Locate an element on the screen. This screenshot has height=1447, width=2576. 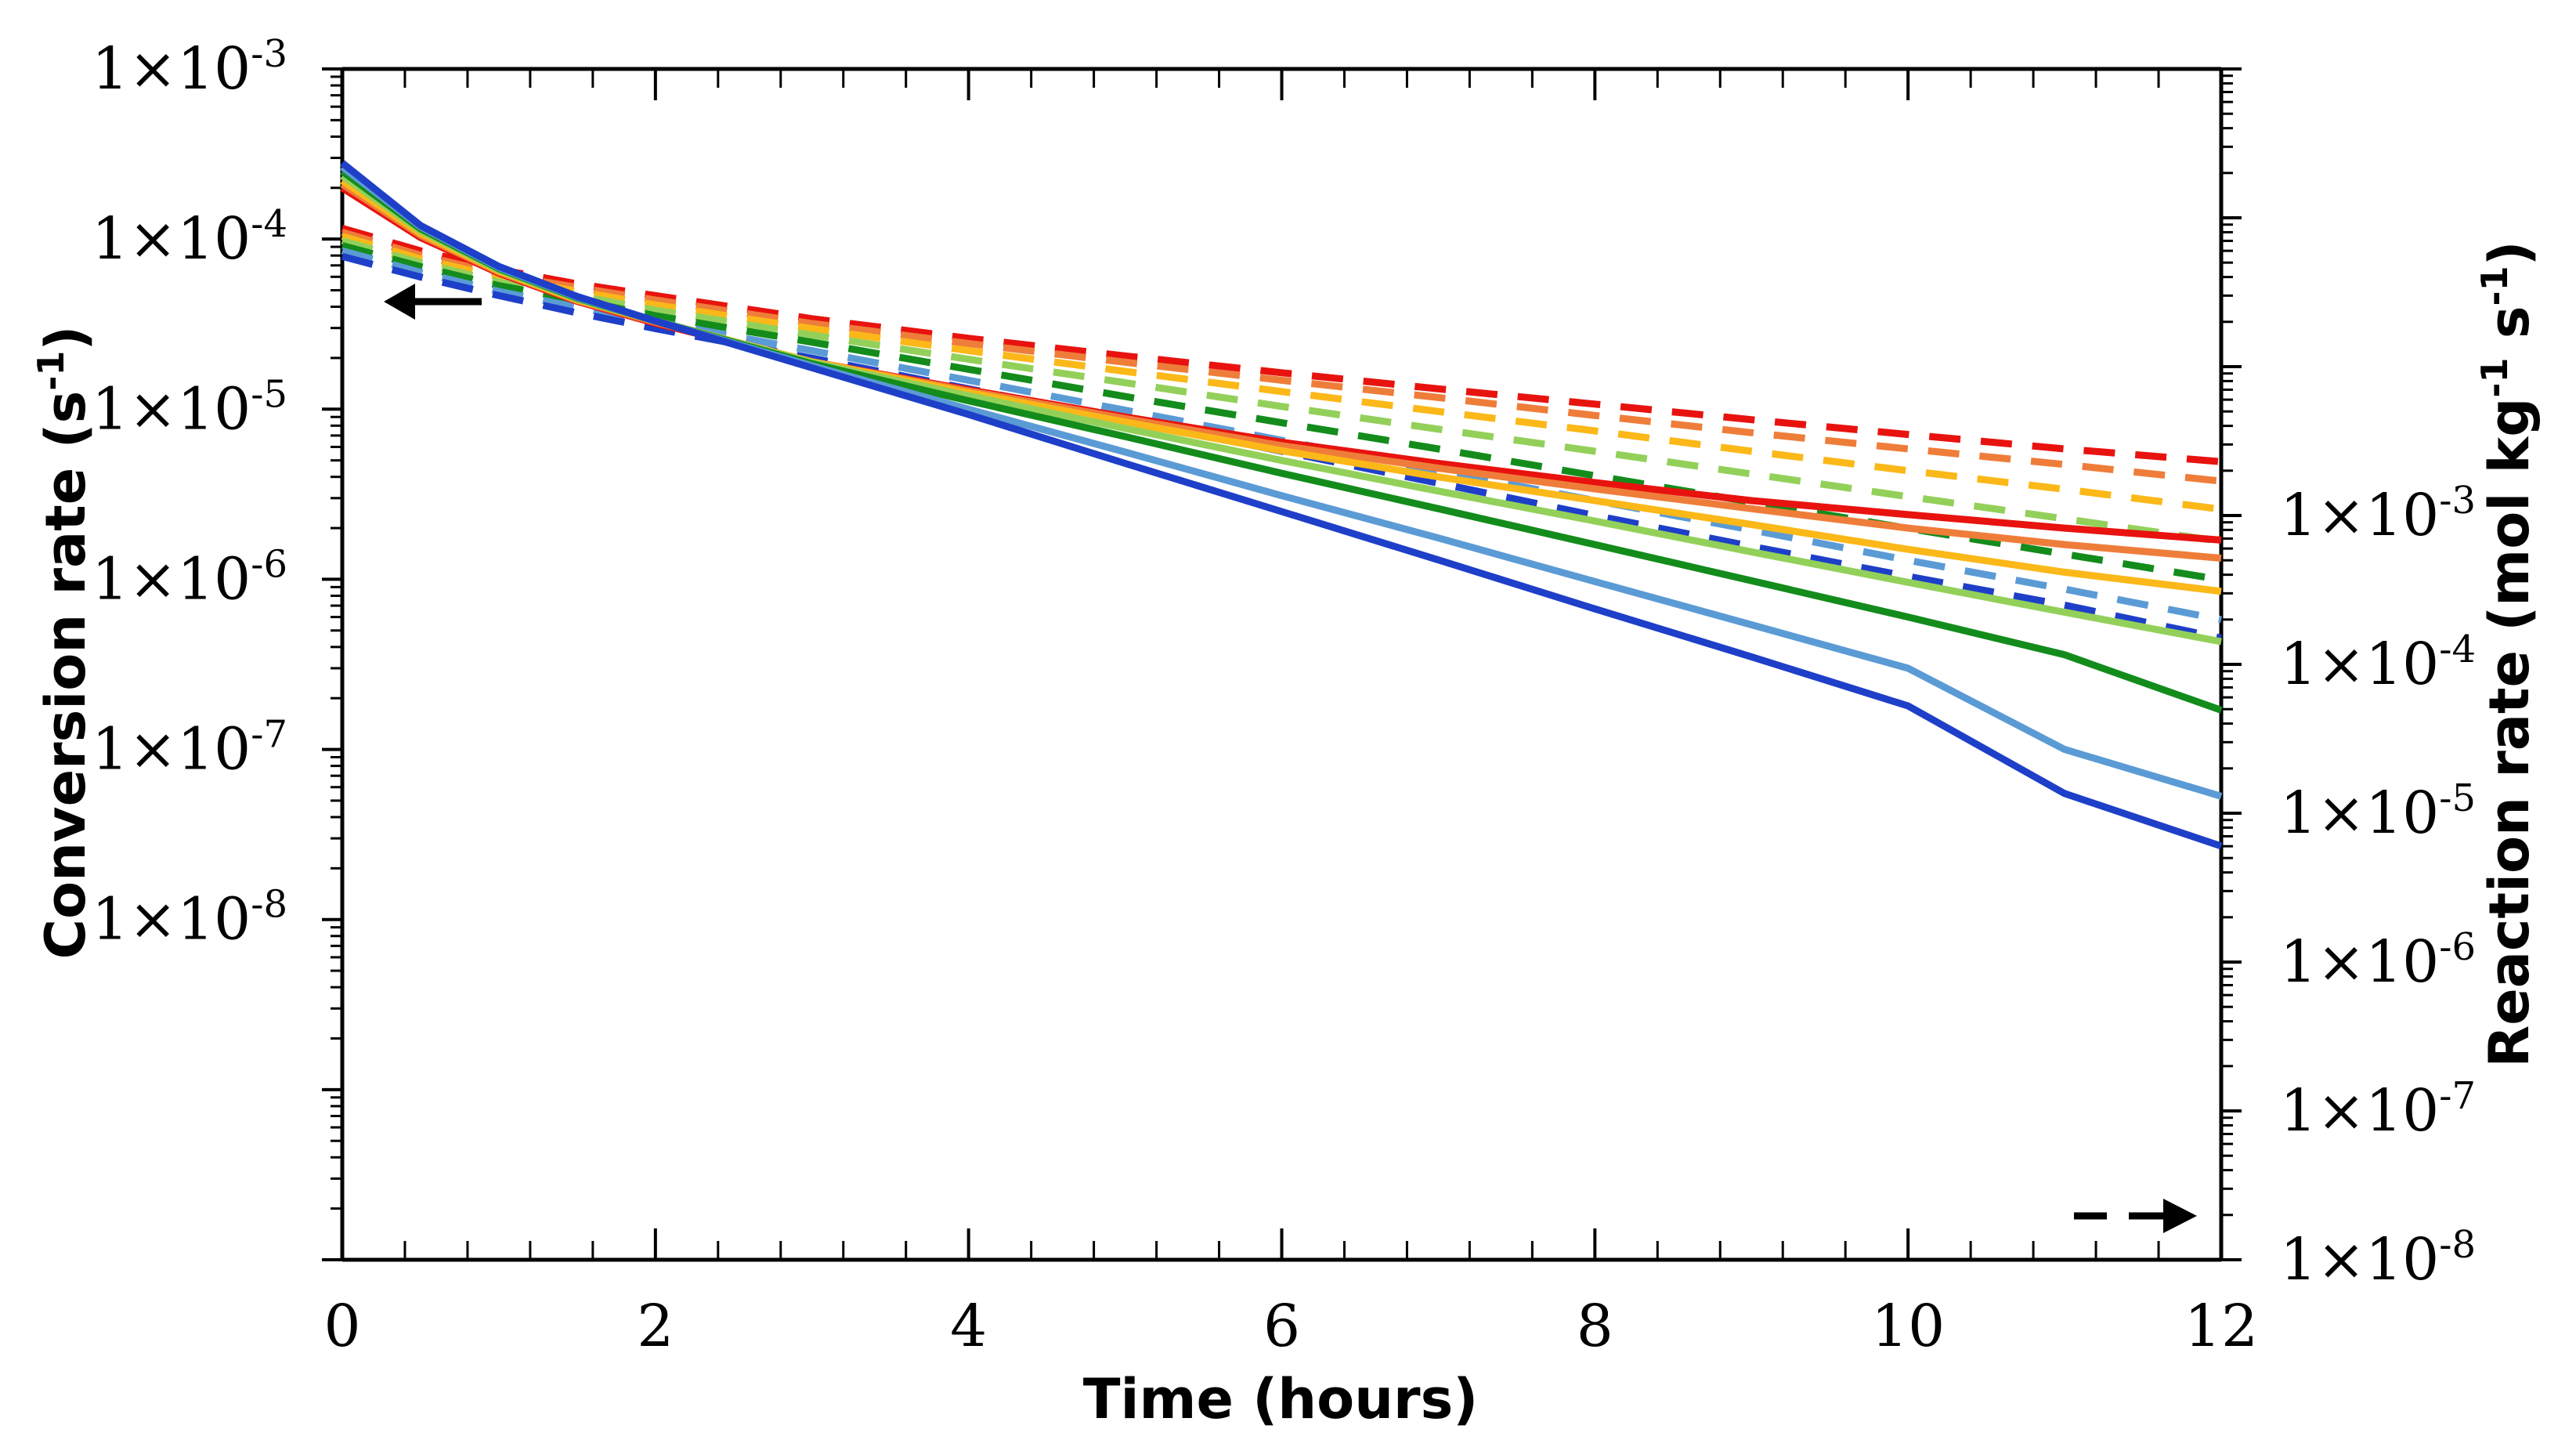
y-left-tick-label: 1×10⁻⁵ is located at coordinates (189, 407).